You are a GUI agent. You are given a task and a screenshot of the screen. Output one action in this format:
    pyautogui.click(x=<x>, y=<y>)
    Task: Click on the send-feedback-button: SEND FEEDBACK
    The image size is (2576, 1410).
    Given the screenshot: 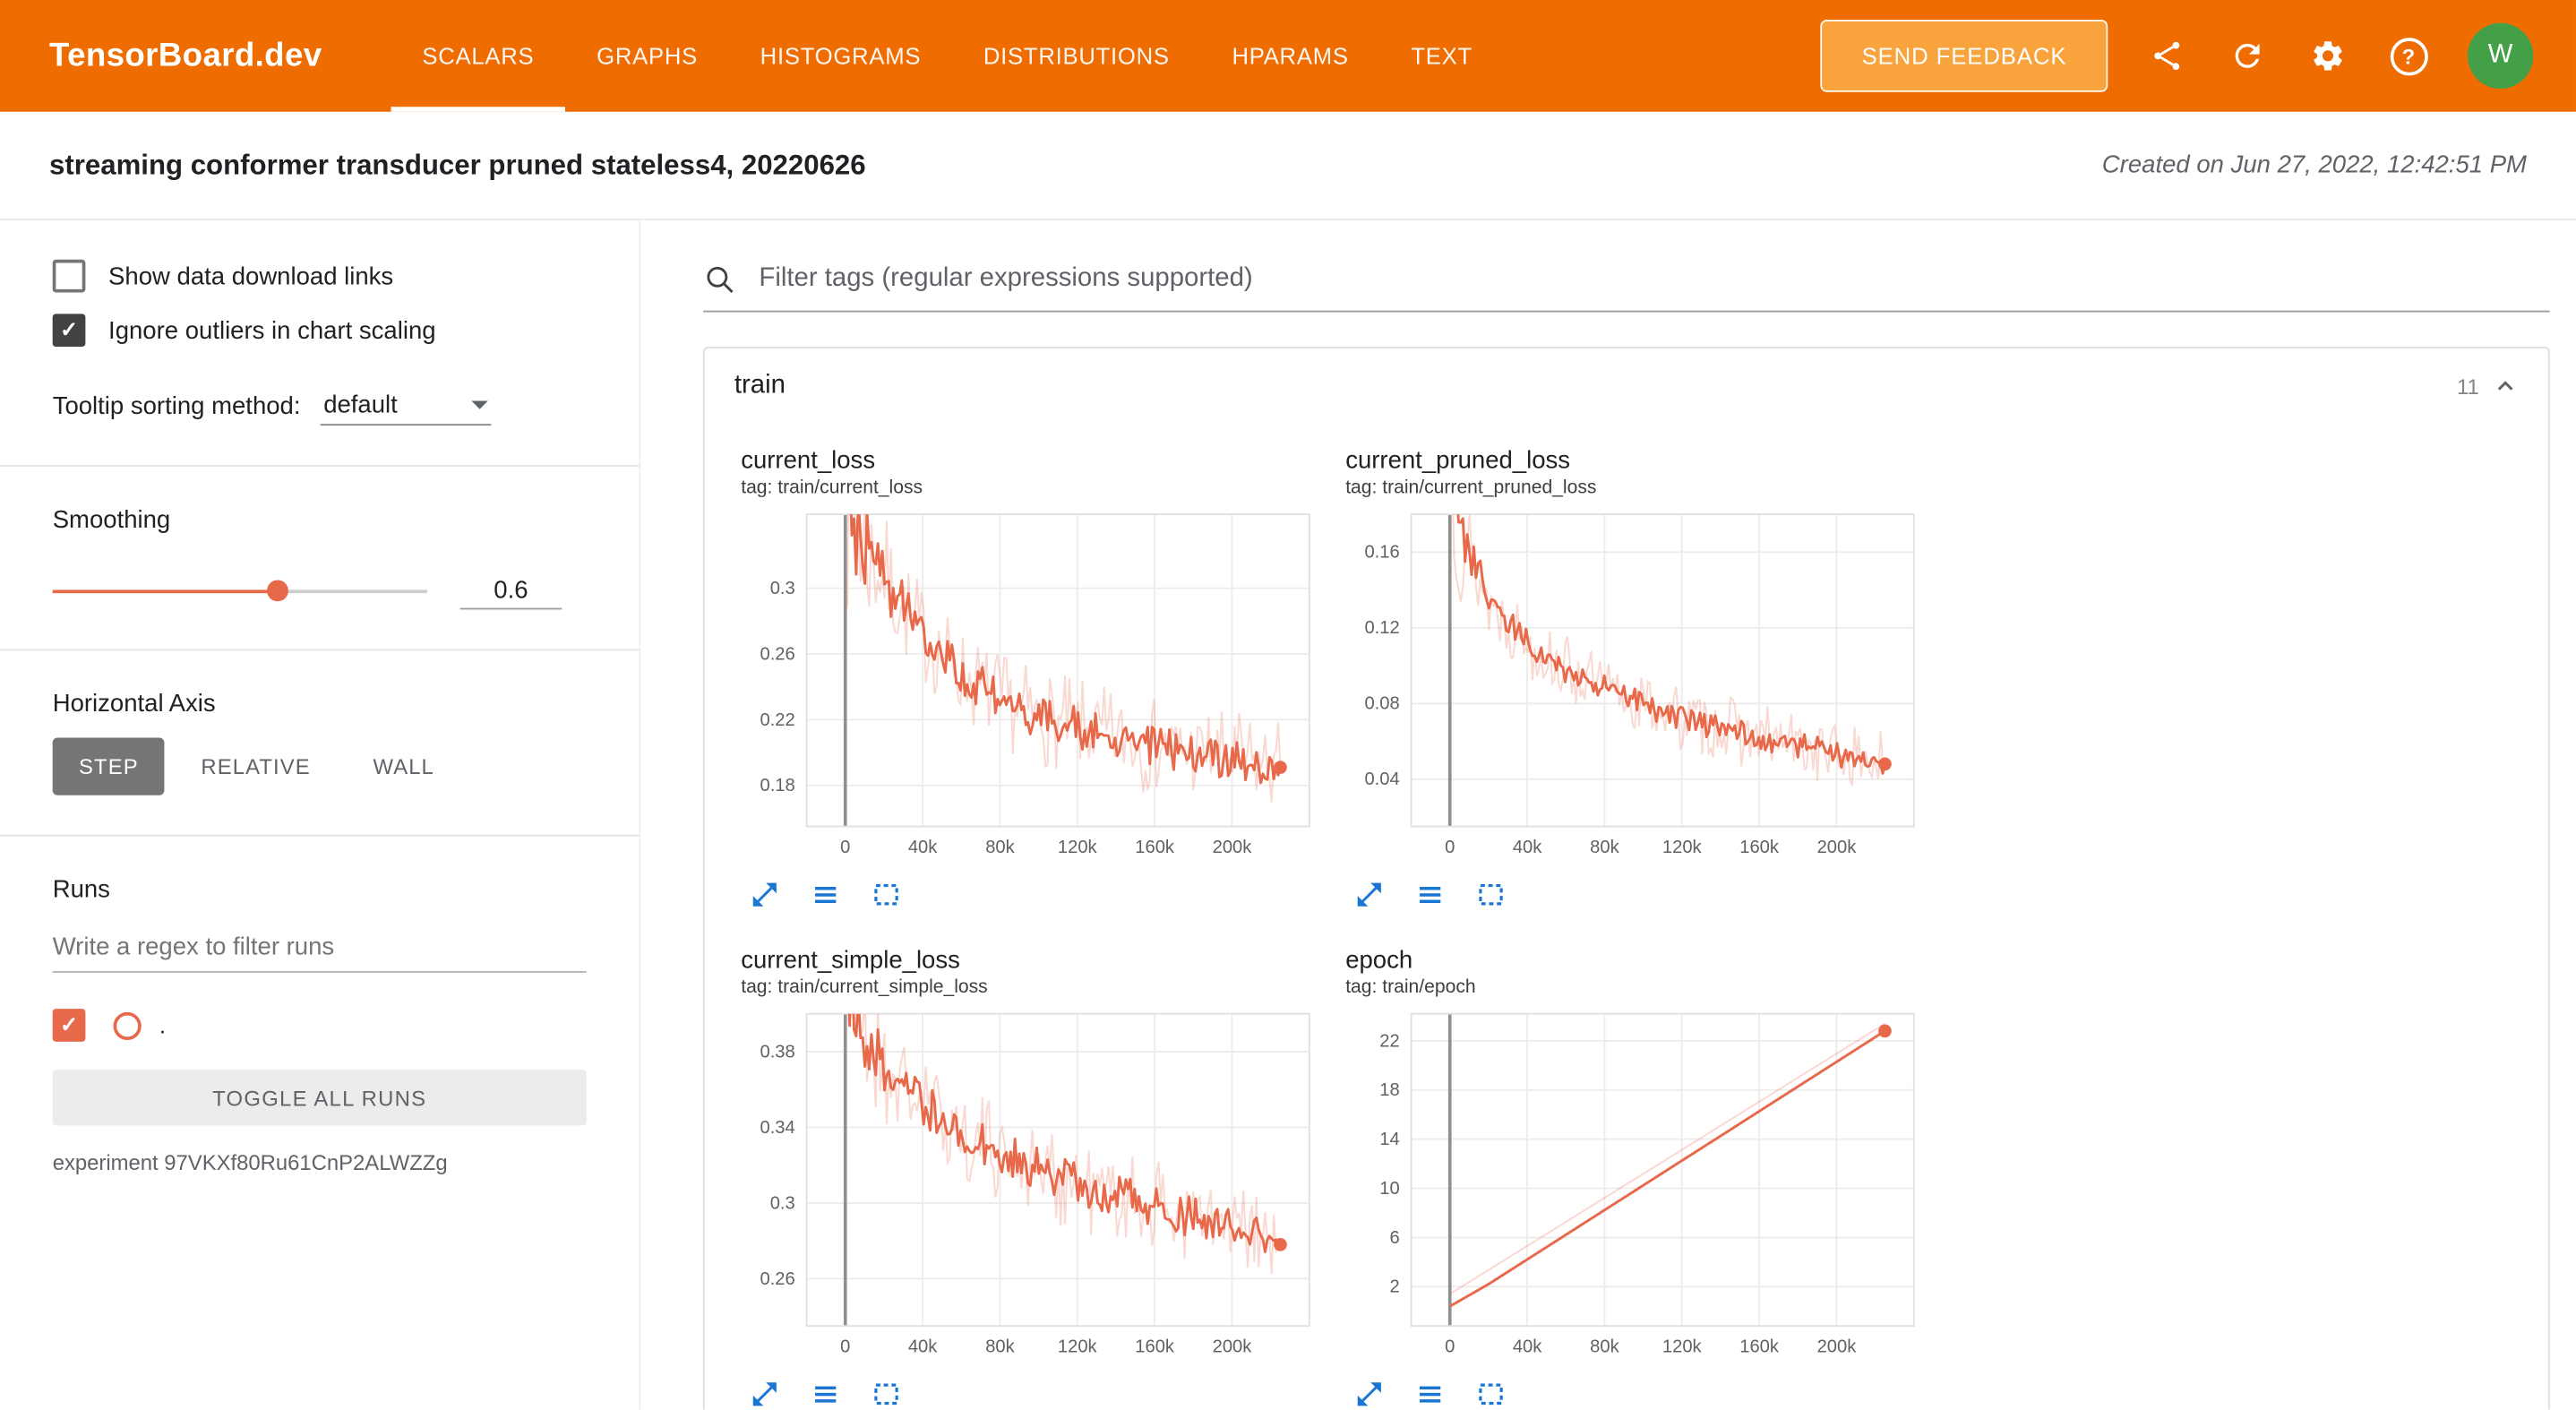 What is the action you would take?
    pyautogui.click(x=1964, y=56)
    